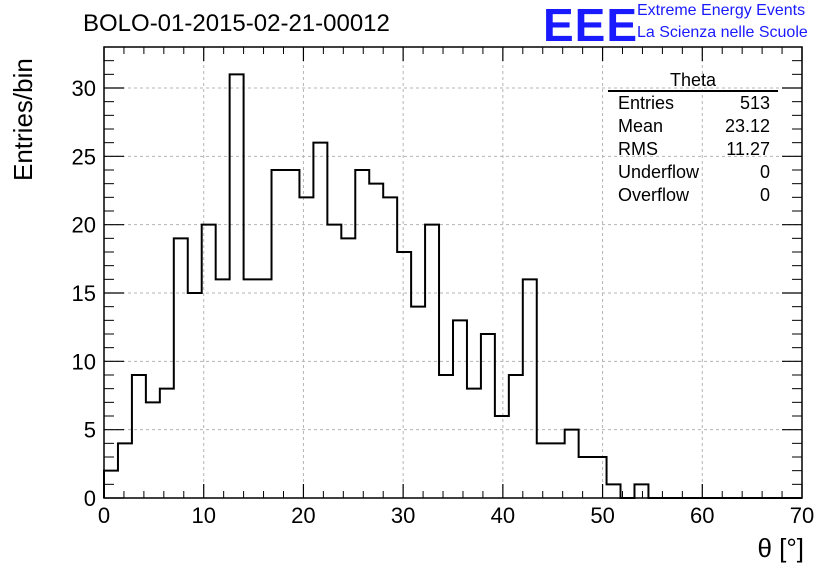 The height and width of the screenshot is (572, 836). I want to click on y-tick-label: 15, so click(84, 293).